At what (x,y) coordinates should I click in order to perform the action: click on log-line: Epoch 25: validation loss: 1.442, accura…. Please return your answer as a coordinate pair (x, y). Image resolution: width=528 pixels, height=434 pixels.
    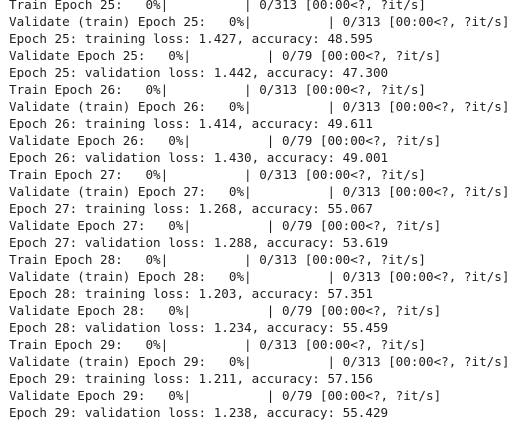
    Looking at the image, I should click on (199, 72).